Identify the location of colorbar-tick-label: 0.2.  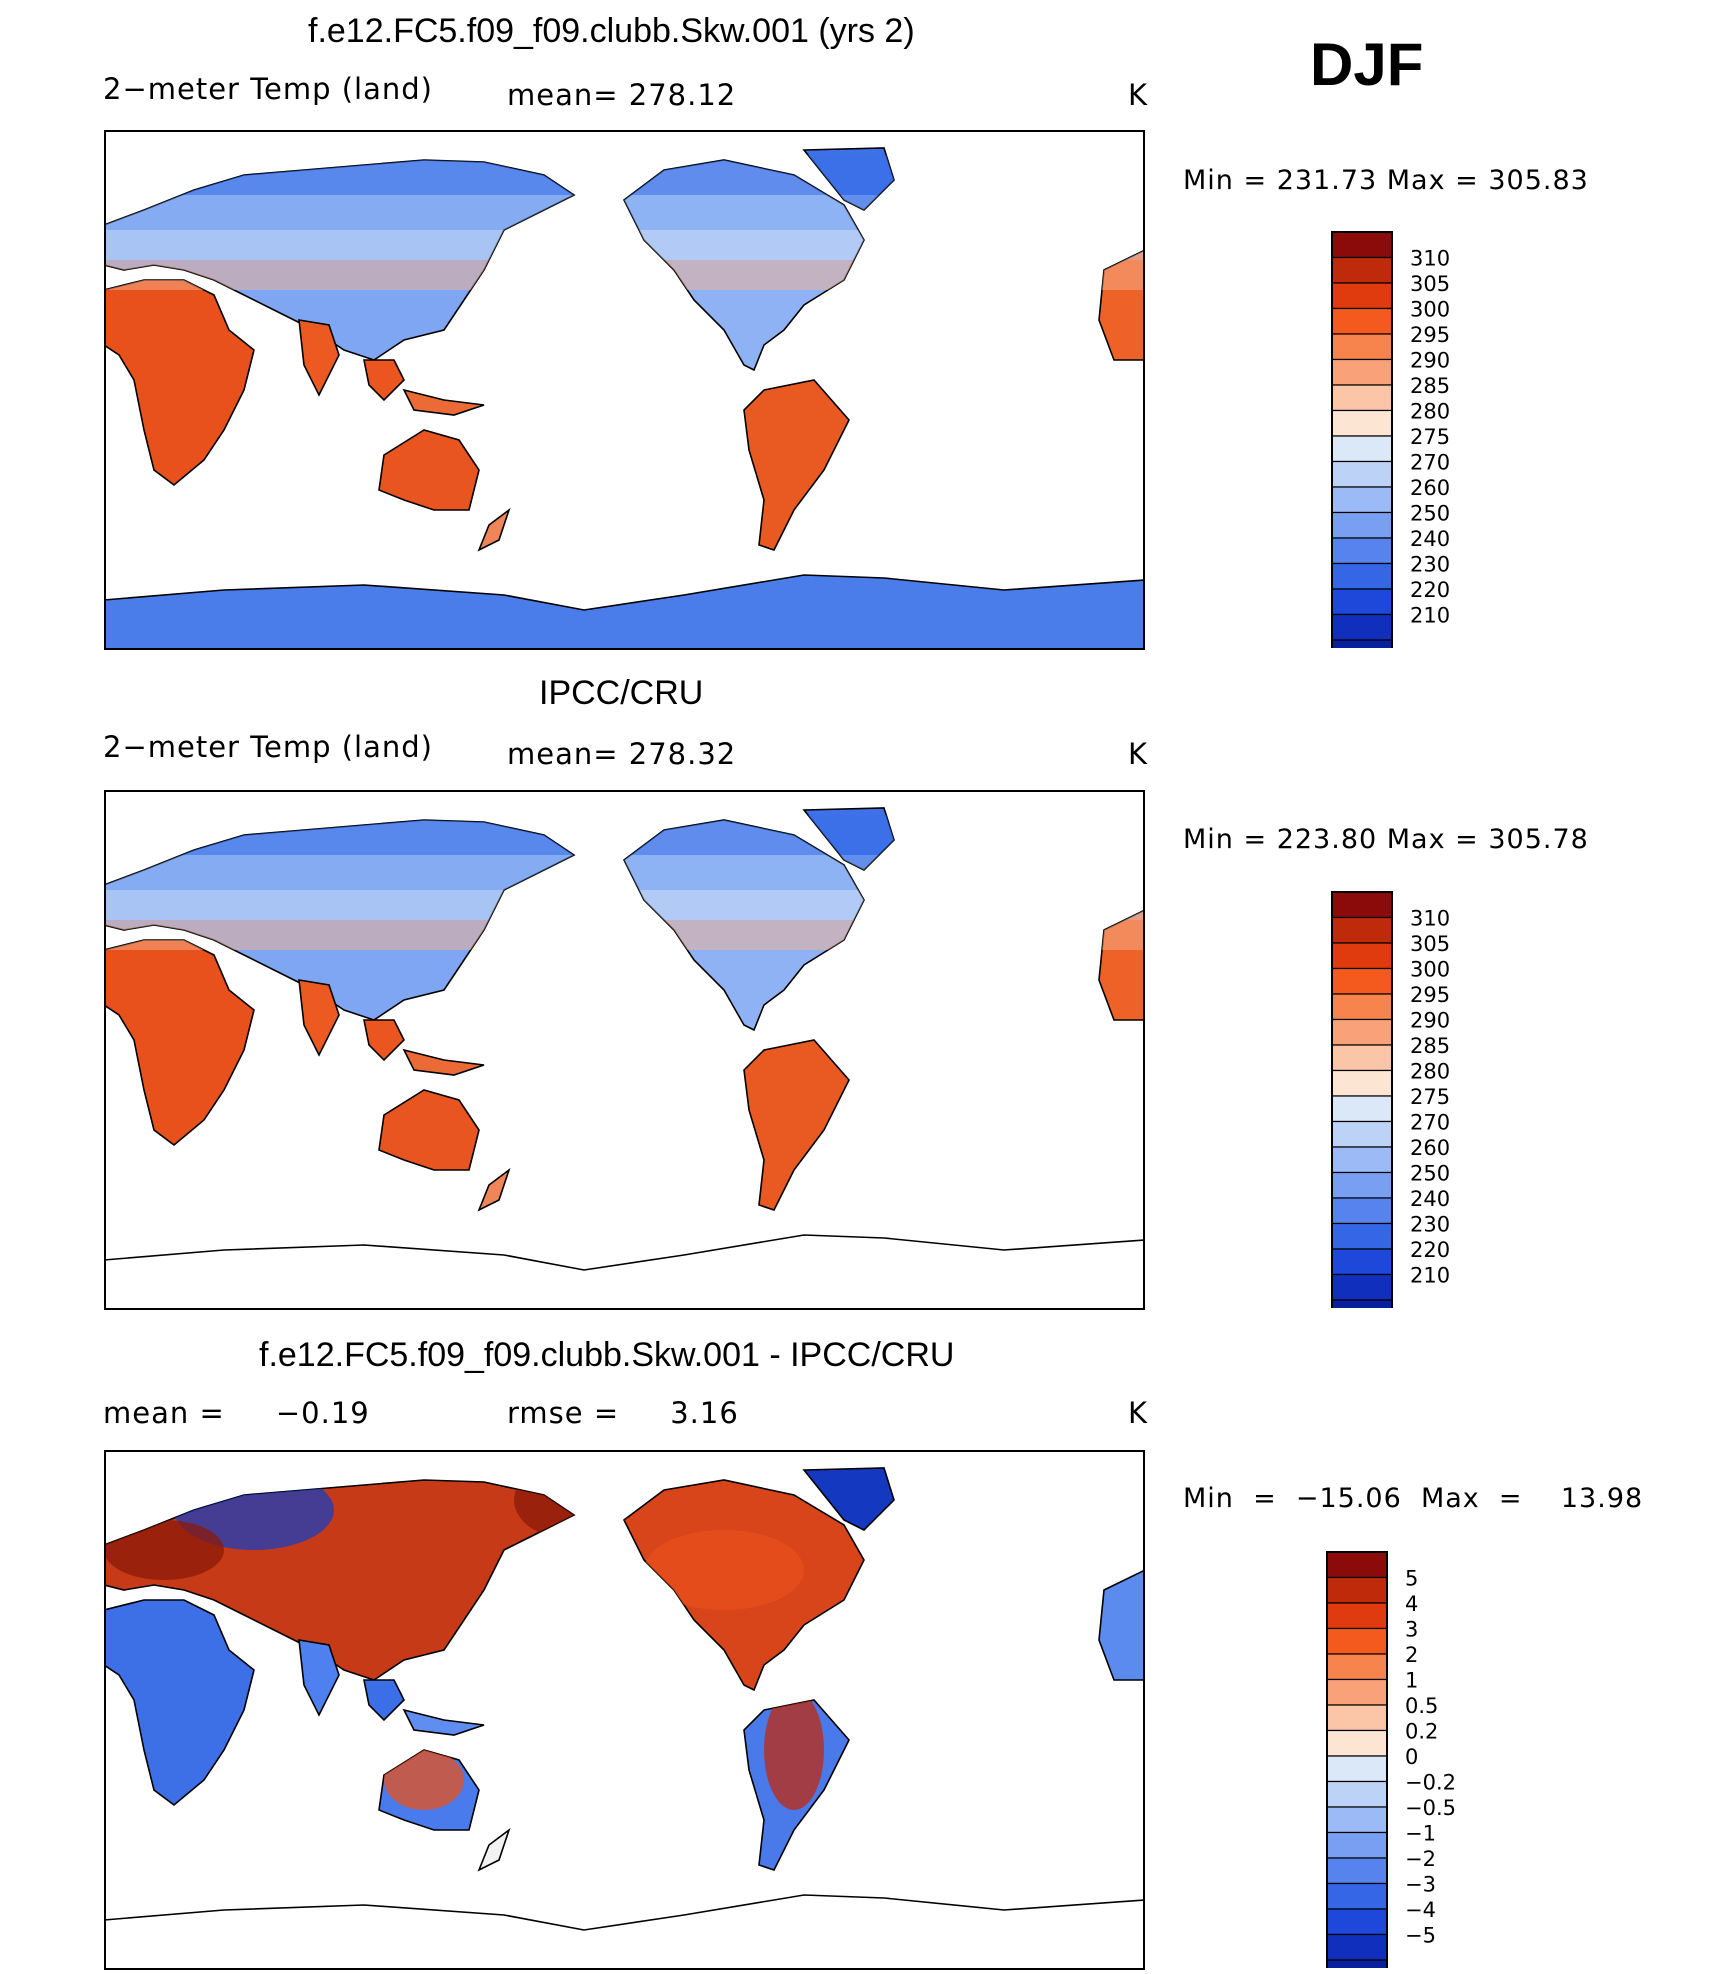
(1421, 1732).